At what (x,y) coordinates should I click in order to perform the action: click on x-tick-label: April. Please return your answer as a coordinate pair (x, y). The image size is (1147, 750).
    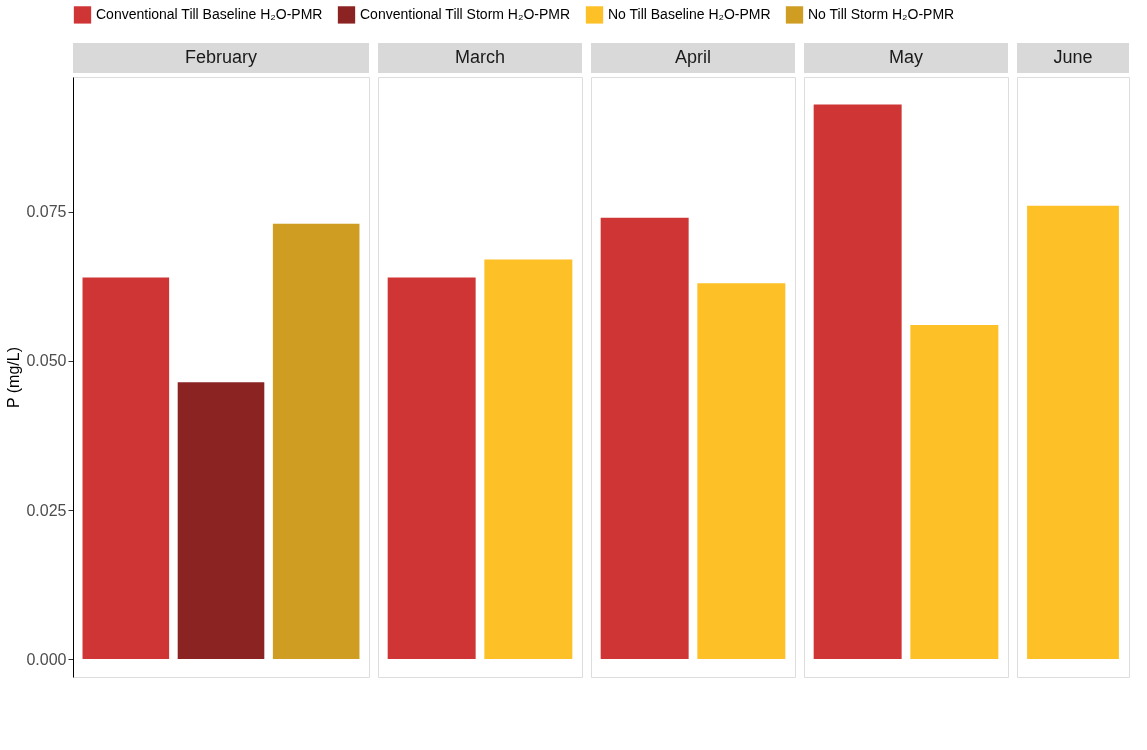
    Looking at the image, I should click on (693, 57).